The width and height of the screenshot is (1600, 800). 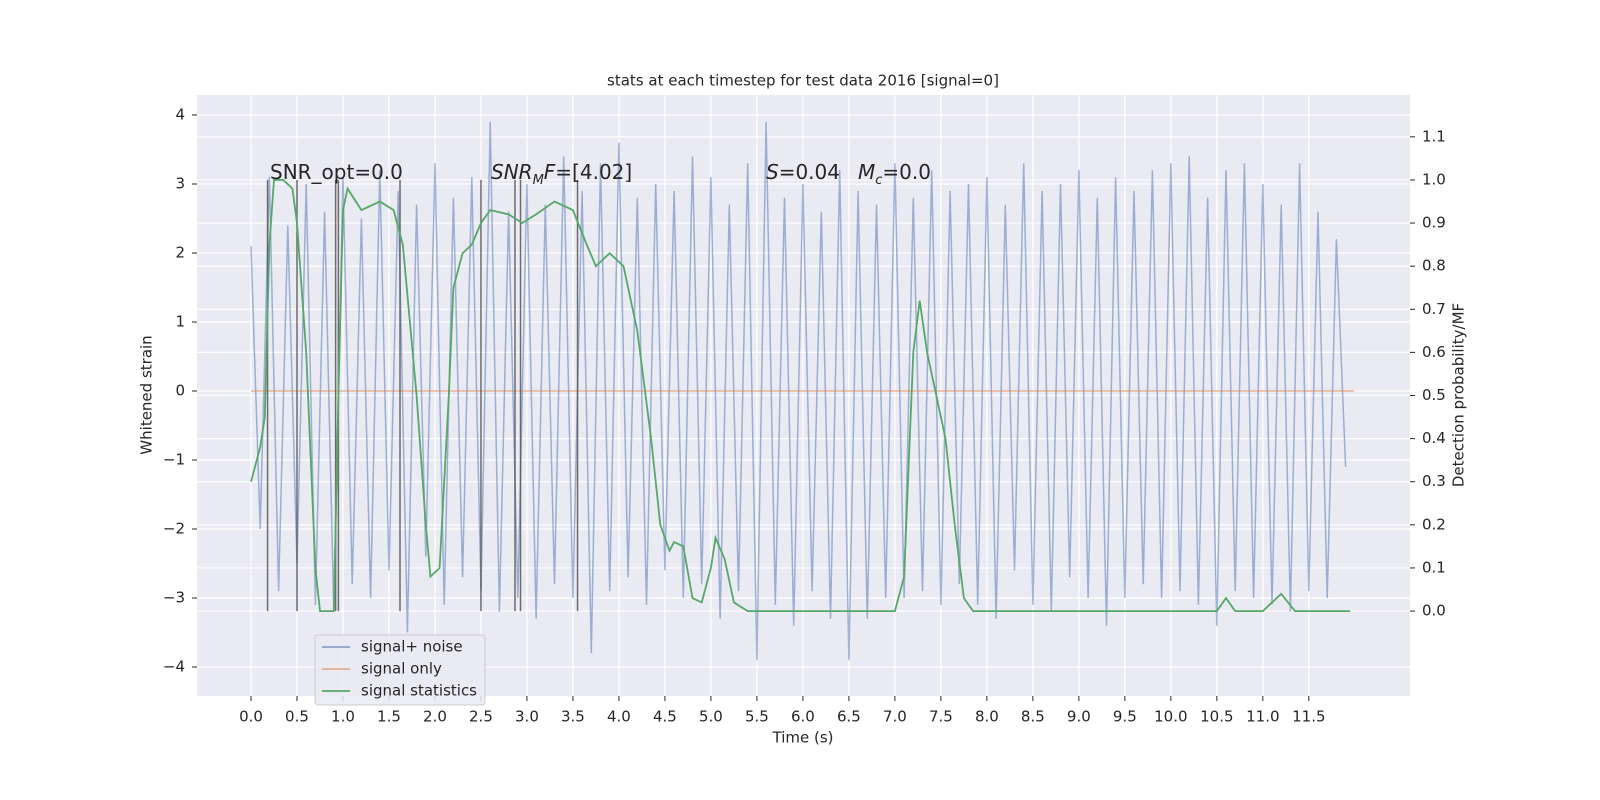 I want to click on x-tick-label: 10.0, so click(x=1170, y=717).